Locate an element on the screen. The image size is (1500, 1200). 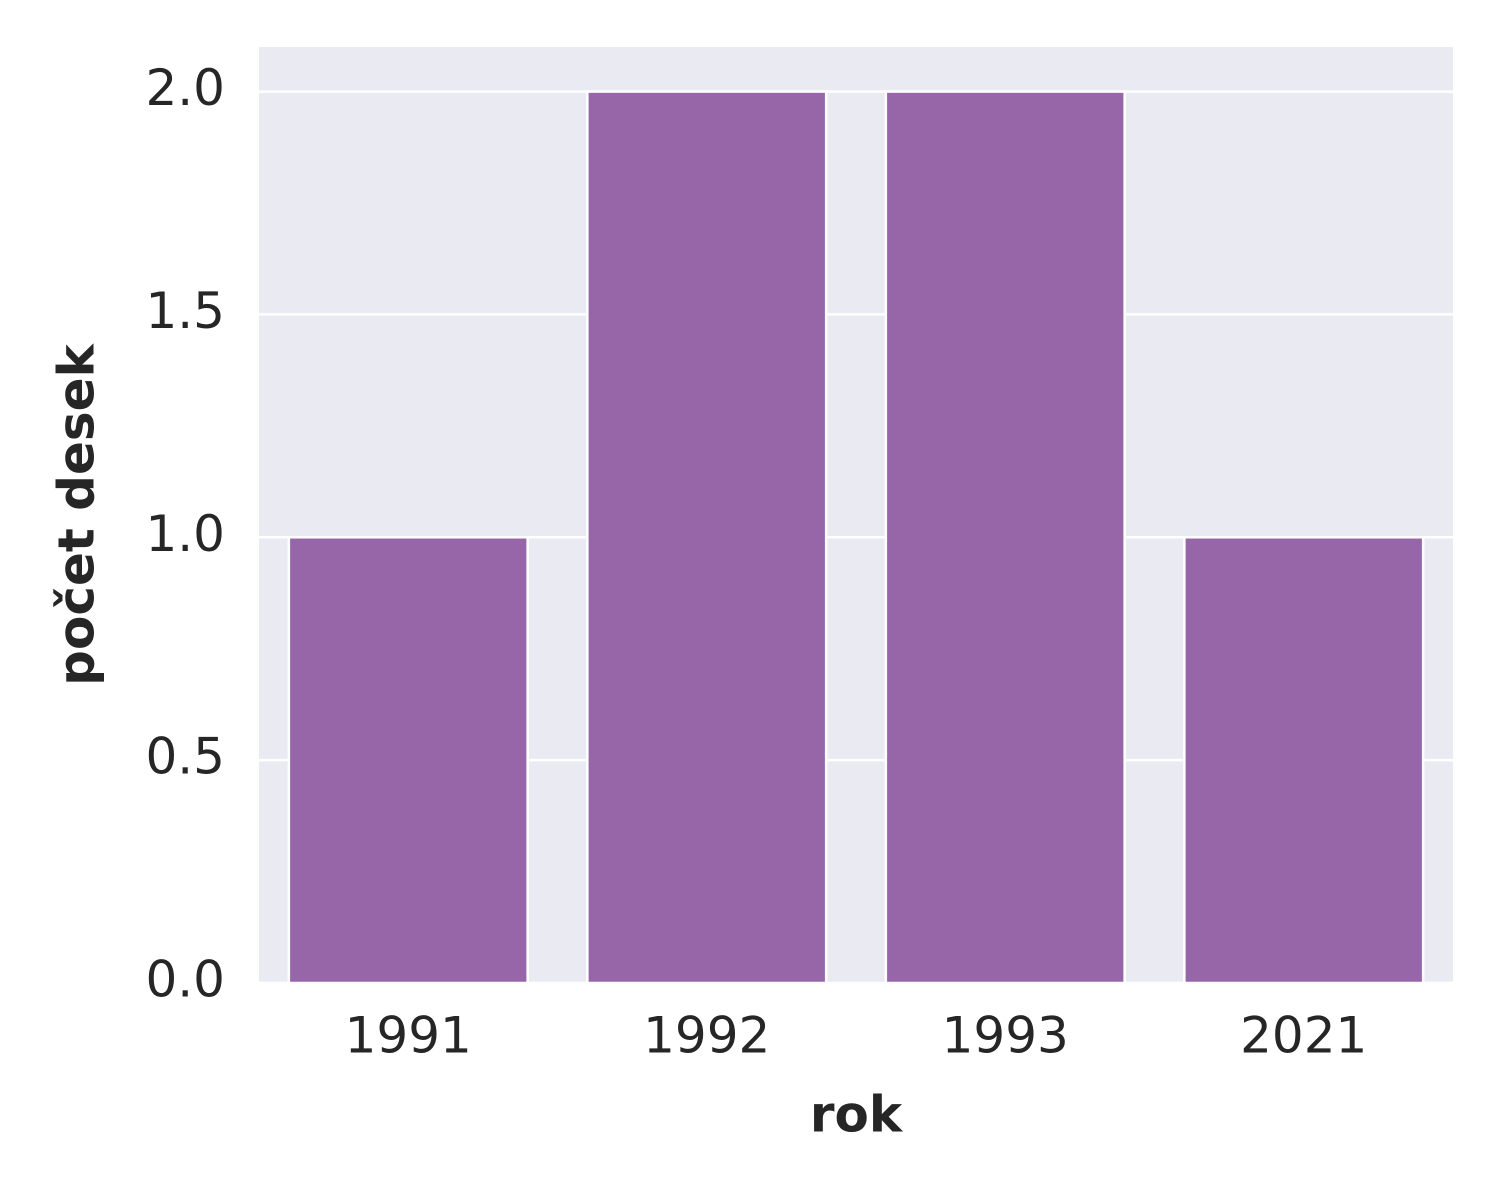
y-axis-label: počet desek is located at coordinates (77, 513).